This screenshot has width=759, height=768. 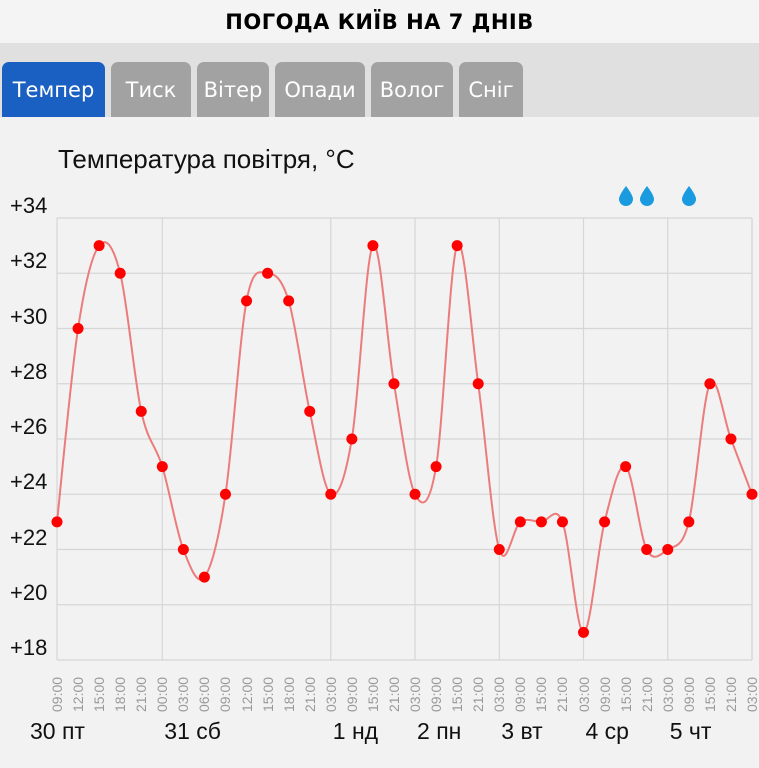 What do you see at coordinates (607, 731) in the screenshot?
I see `day-label: 4 ср` at bounding box center [607, 731].